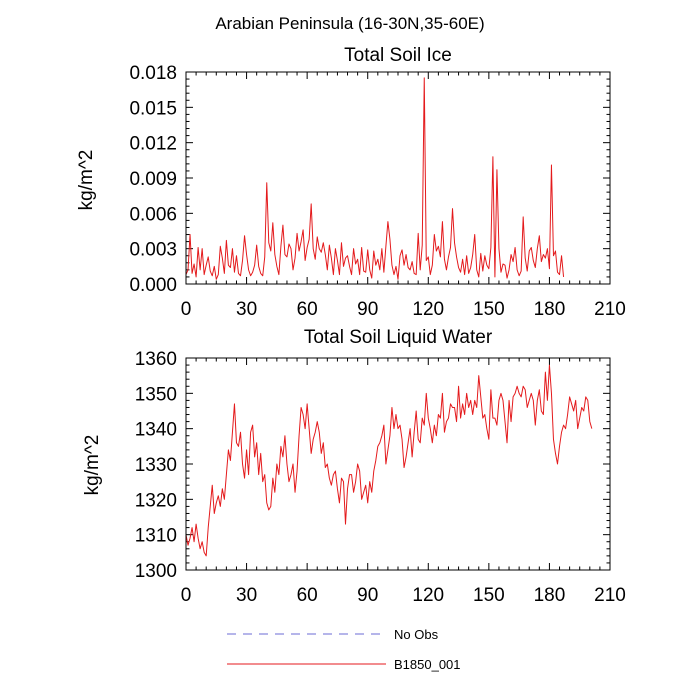 The width and height of the screenshot is (700, 700). I want to click on y-tick-label: 1360, so click(156, 359).